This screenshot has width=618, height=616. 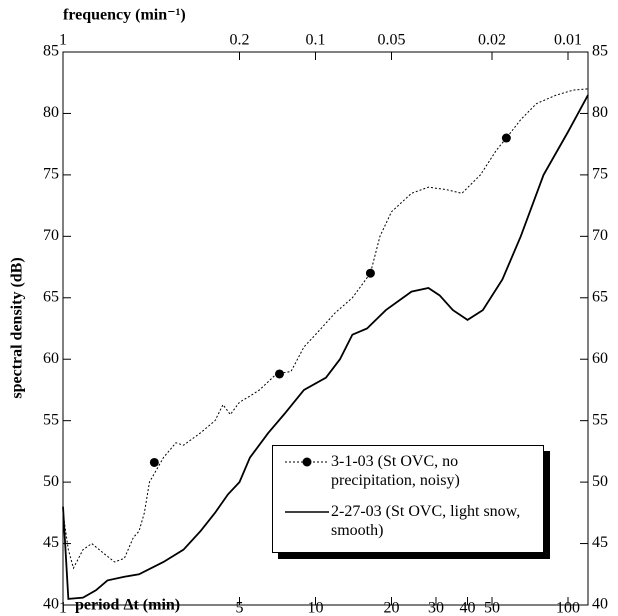 I want to click on x2-tick-label: 0.01, so click(x=568, y=40).